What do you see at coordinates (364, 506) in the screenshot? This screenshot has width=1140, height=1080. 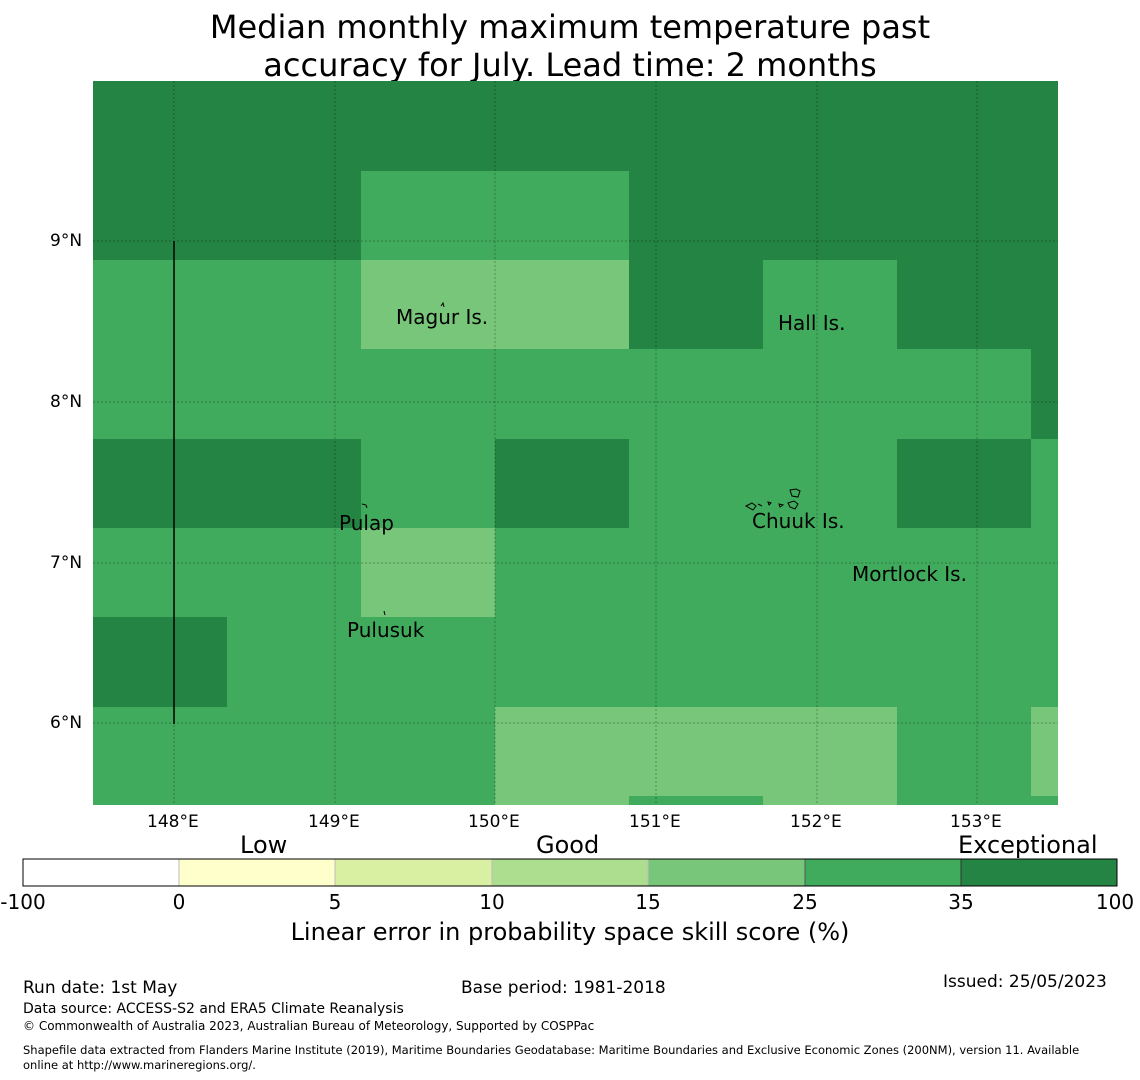 I see `pulap-outline` at bounding box center [364, 506].